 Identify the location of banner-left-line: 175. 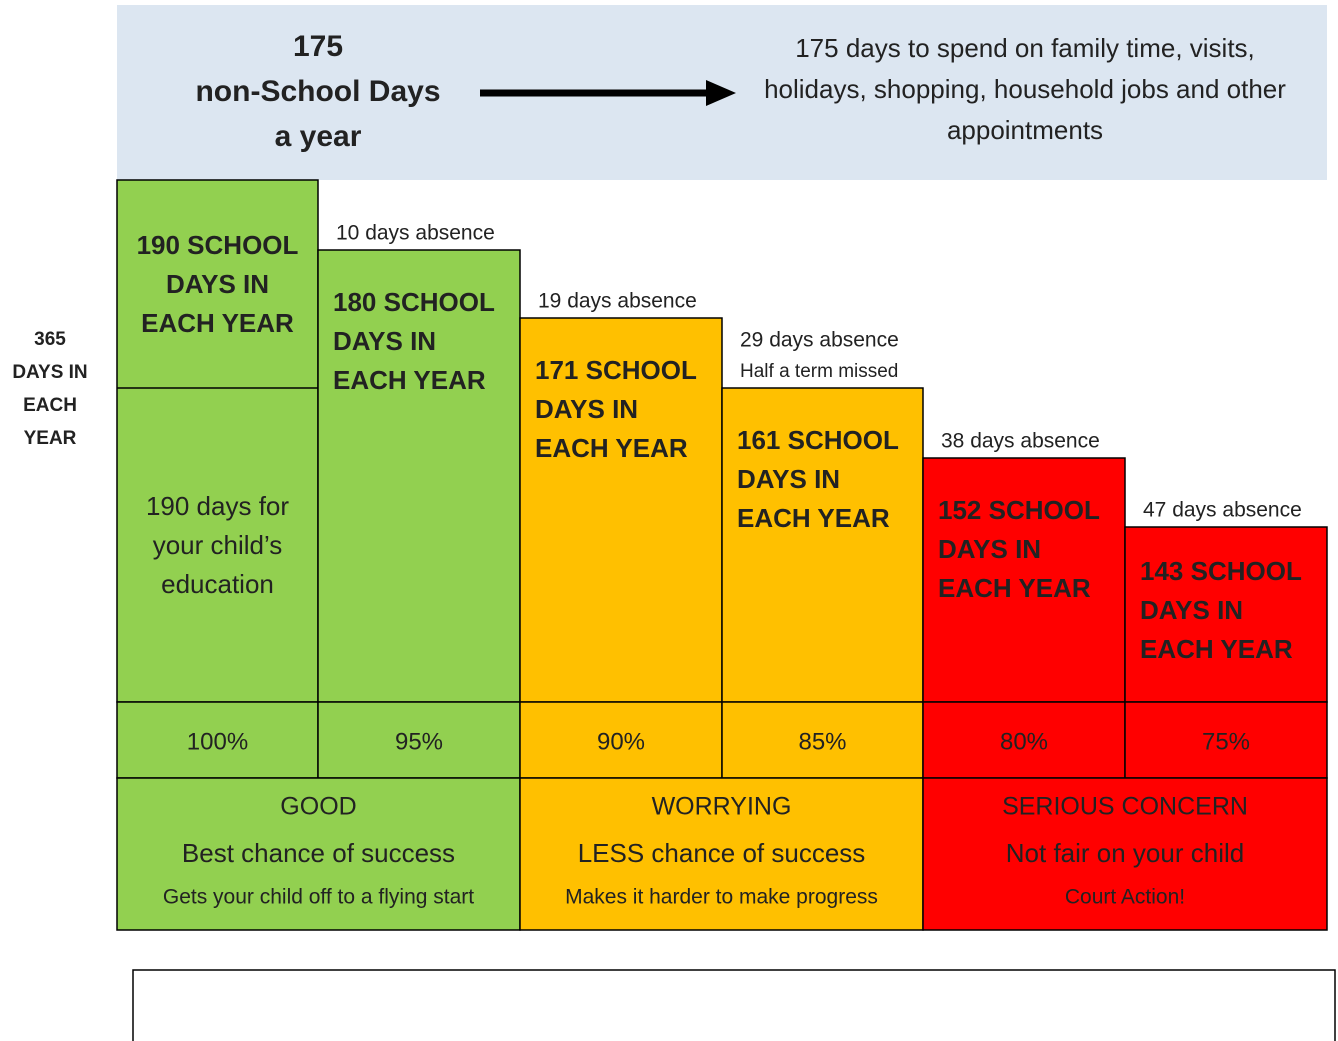
(318, 46).